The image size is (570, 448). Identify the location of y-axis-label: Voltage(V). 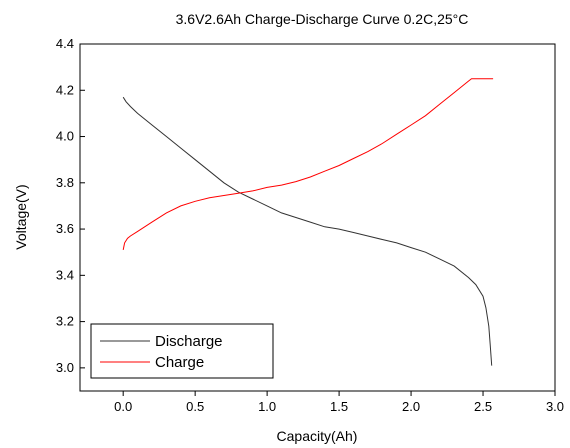
(21, 216).